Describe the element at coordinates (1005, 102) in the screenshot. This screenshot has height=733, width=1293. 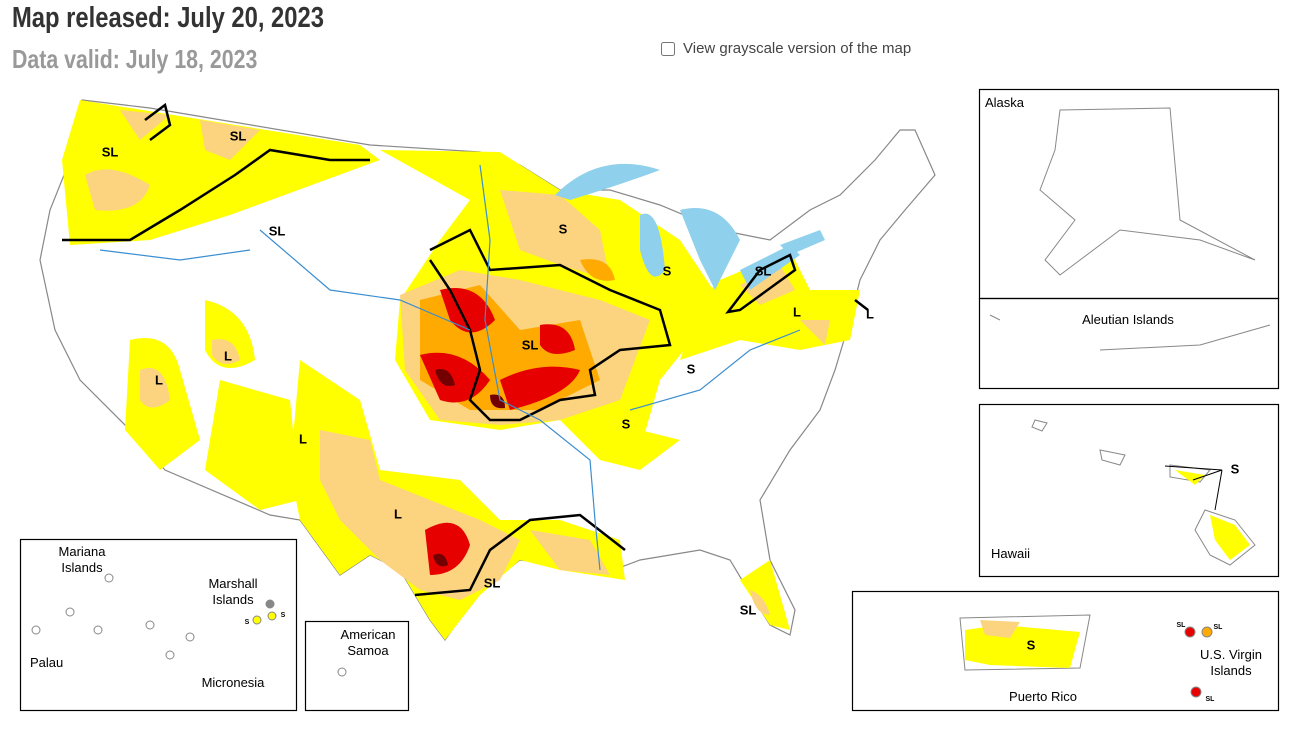
I see `inset-name: Alaska` at that location.